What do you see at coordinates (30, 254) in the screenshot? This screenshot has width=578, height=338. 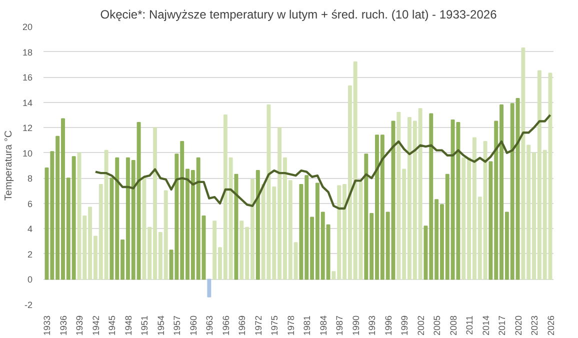 I see `y-tick-label: 2` at bounding box center [30, 254].